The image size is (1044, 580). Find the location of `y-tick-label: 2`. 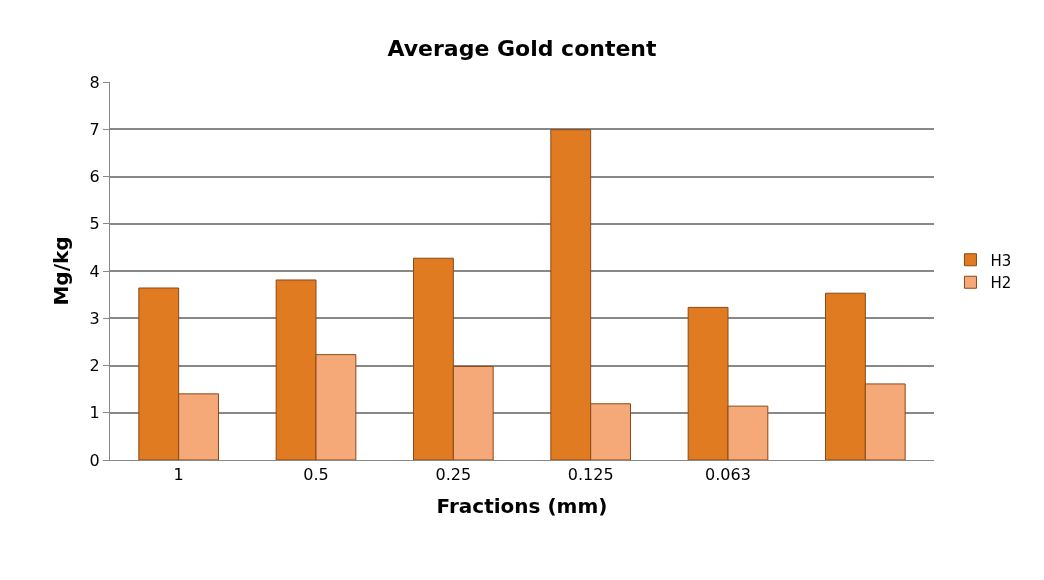

y-tick-label: 2 is located at coordinates (94, 366).